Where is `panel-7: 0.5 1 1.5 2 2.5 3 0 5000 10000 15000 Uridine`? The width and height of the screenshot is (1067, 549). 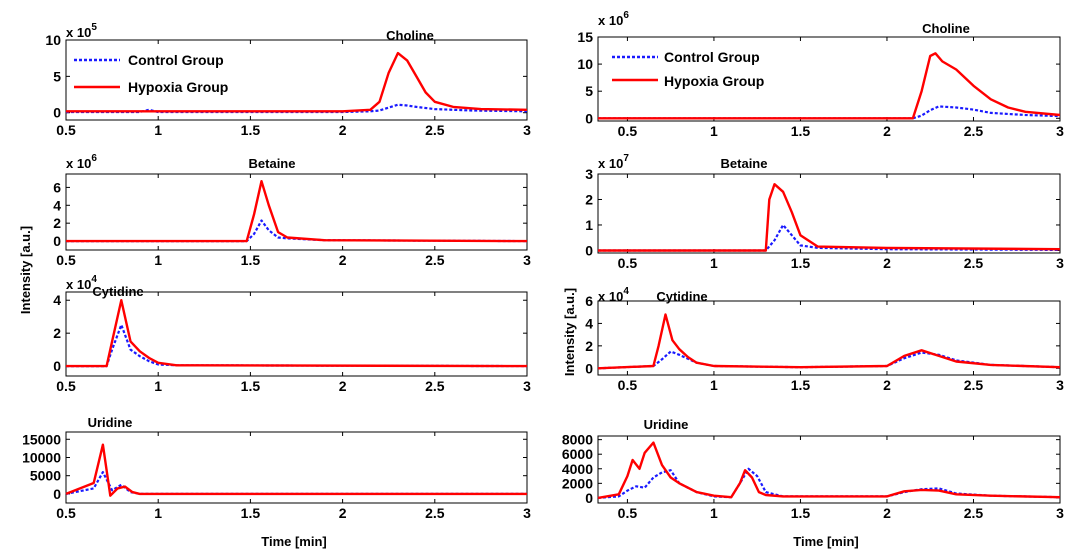 panel-7: 0.5 1 1.5 2 2.5 3 0 5000 10000 15000 Uridine is located at coordinates (276, 468).